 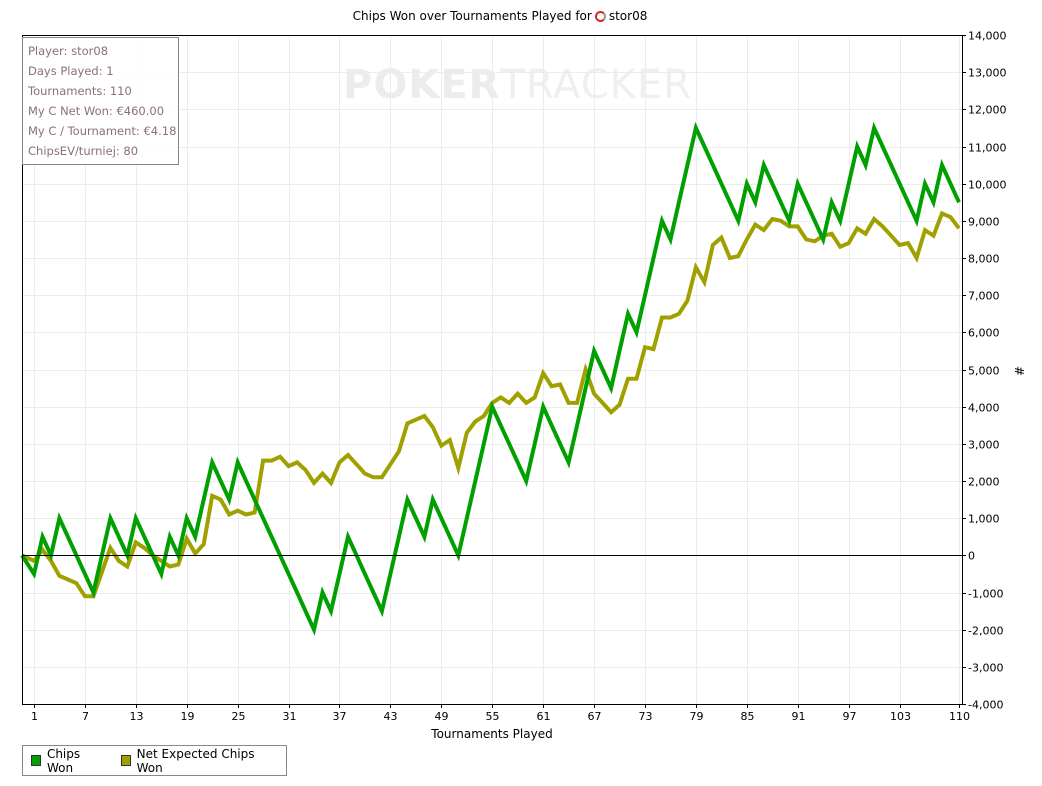 What do you see at coordinates (391, 716) in the screenshot?
I see `x-tick-label: 43` at bounding box center [391, 716].